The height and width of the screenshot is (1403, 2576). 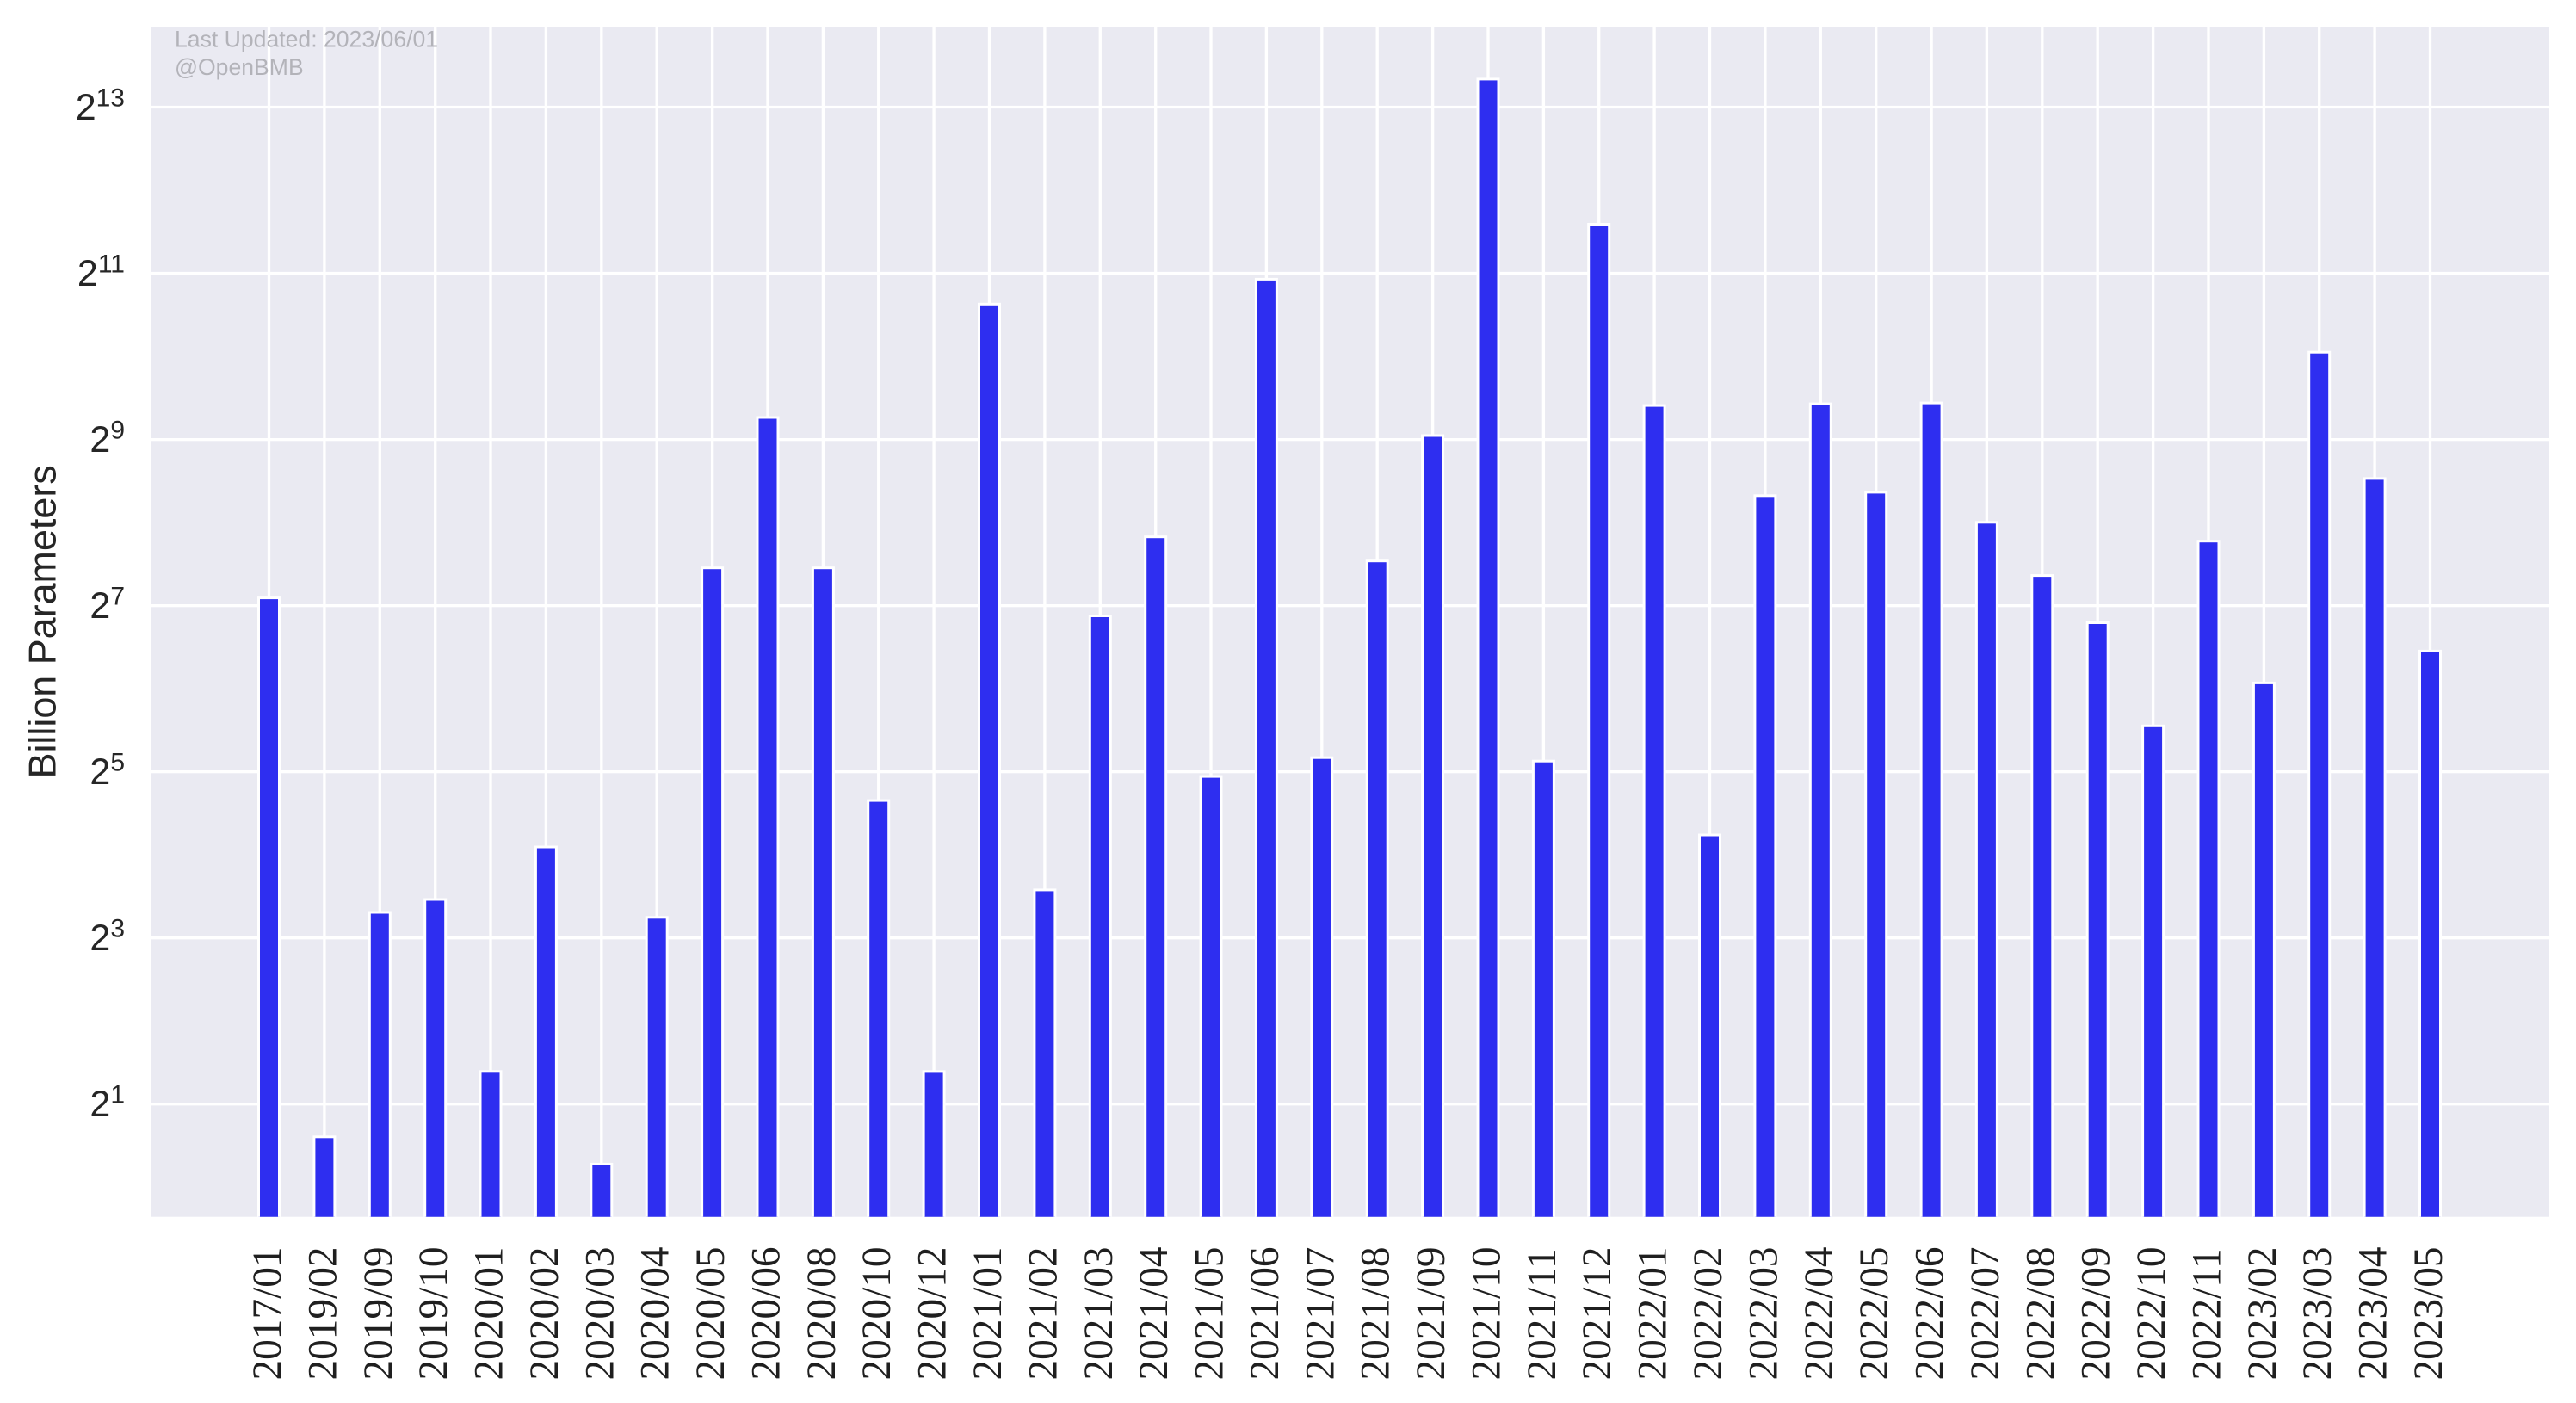 I want to click on svg-text: 2022/11, so click(x=2207, y=1314).